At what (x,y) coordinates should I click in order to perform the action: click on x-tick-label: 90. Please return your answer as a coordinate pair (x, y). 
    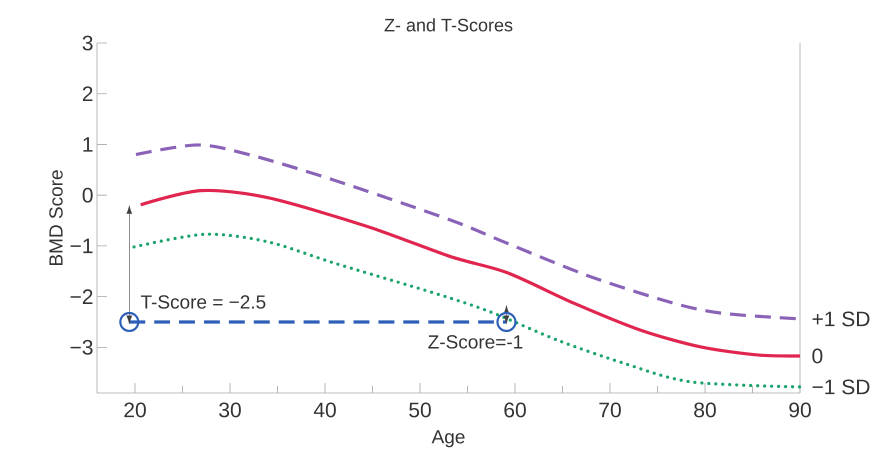
    Looking at the image, I should click on (800, 410).